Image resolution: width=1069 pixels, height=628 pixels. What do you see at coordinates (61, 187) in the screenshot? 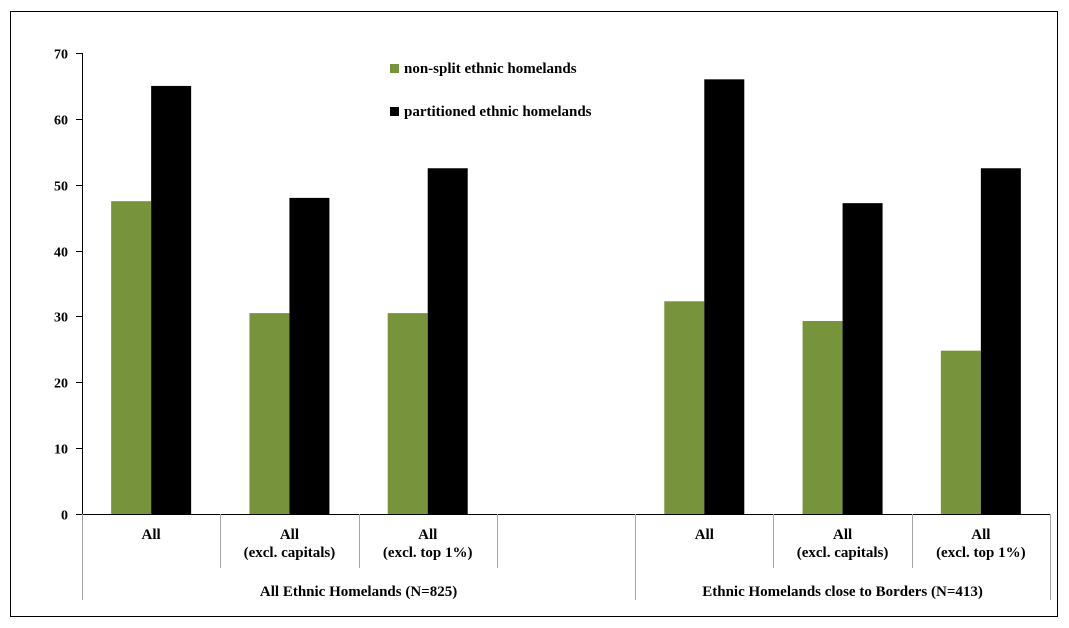
I see `y-tick-label: 50` at bounding box center [61, 187].